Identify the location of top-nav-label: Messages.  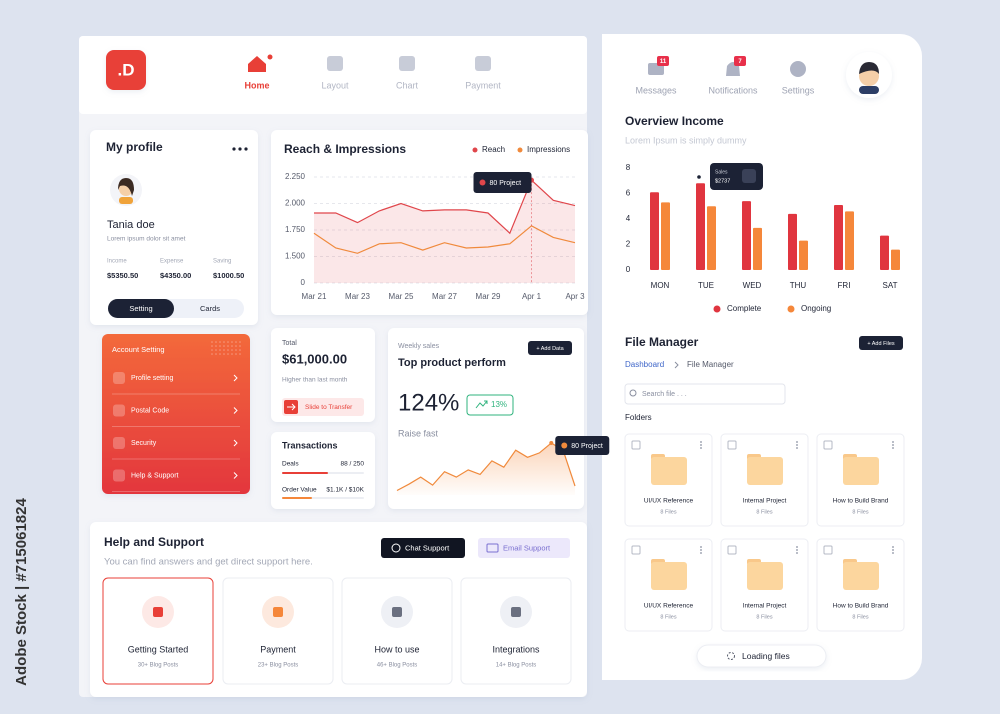
(656, 90).